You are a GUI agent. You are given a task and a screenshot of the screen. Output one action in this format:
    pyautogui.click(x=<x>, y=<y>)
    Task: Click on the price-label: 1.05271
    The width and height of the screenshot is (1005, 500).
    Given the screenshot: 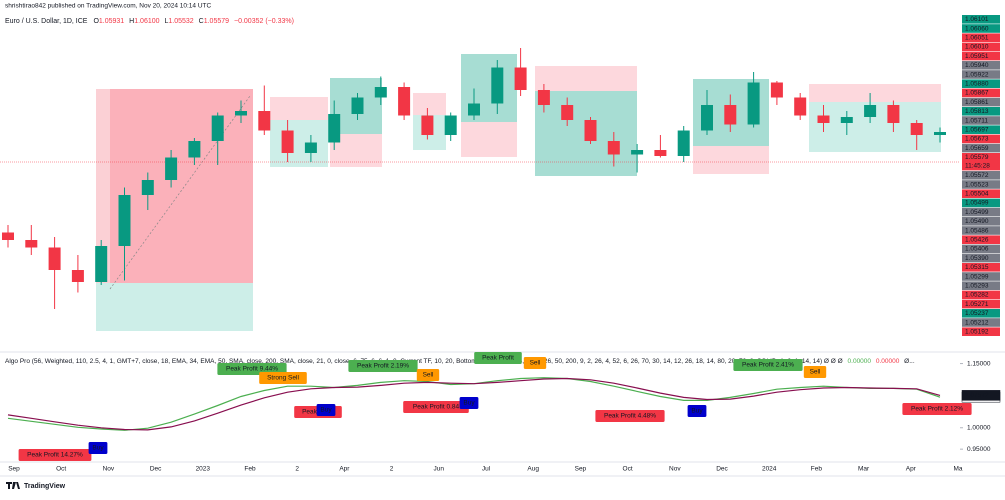 What is the action you would take?
    pyautogui.click(x=977, y=304)
    